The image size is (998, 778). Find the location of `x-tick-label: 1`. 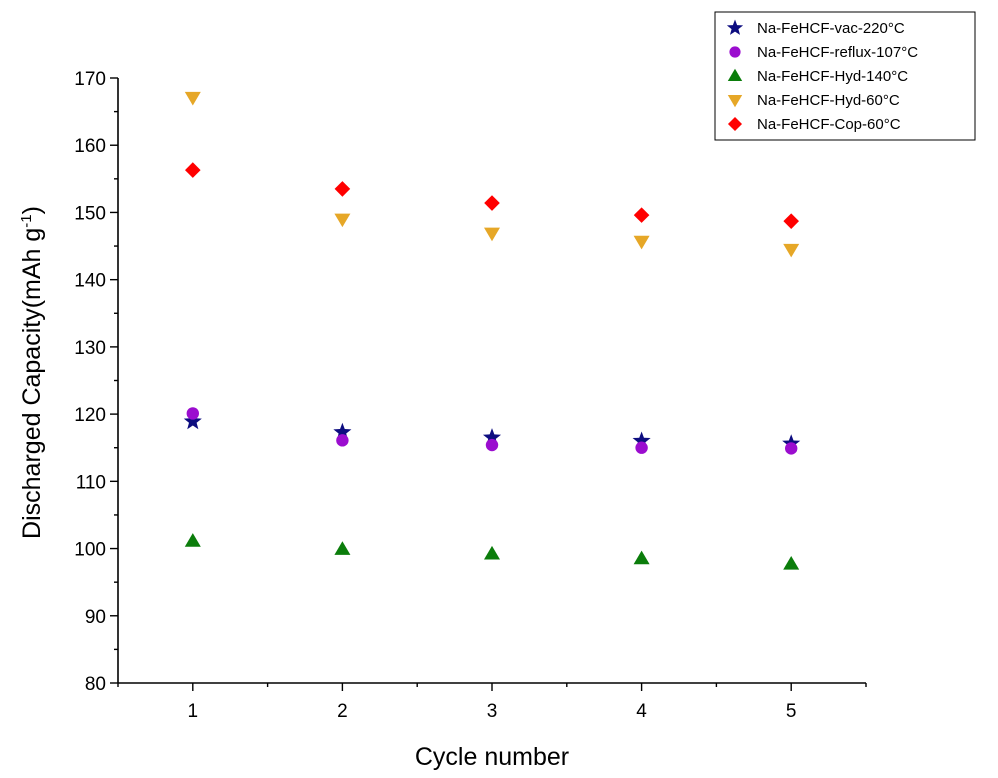

x-tick-label: 1 is located at coordinates (193, 711).